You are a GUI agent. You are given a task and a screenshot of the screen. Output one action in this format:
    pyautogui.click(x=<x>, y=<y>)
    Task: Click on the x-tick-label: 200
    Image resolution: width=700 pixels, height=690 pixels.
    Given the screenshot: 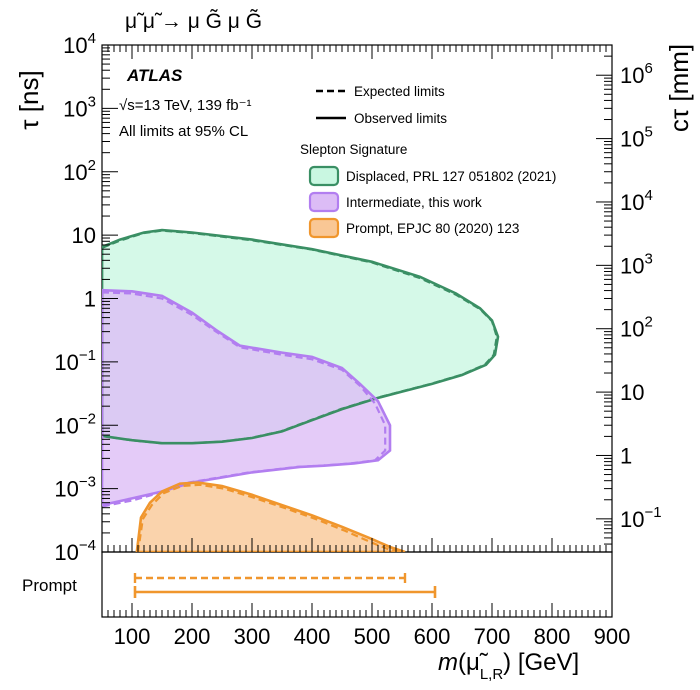 What is the action you would take?
    pyautogui.click(x=192, y=636)
    